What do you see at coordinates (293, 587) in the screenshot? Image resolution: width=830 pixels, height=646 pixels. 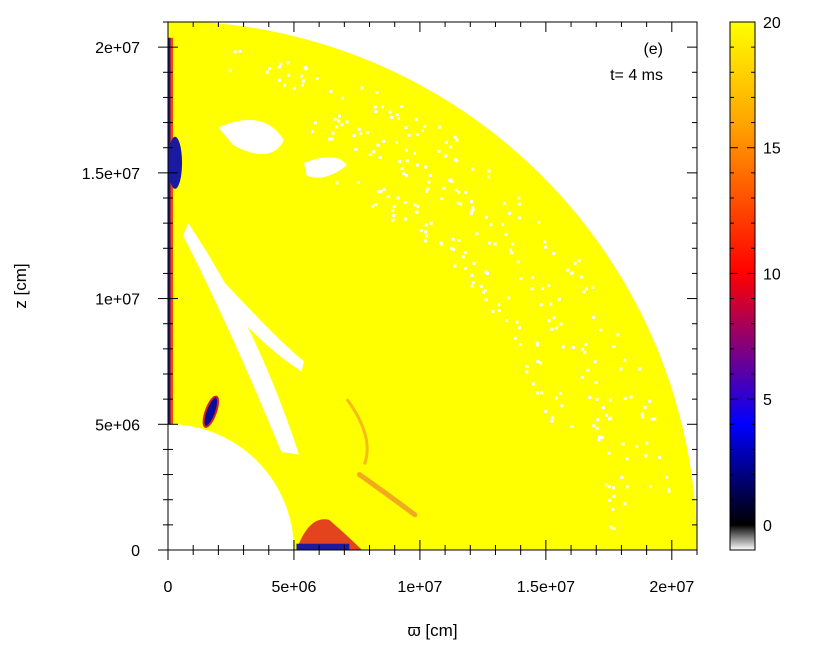 I see `x-tick-label: 5e+06` at bounding box center [293, 587].